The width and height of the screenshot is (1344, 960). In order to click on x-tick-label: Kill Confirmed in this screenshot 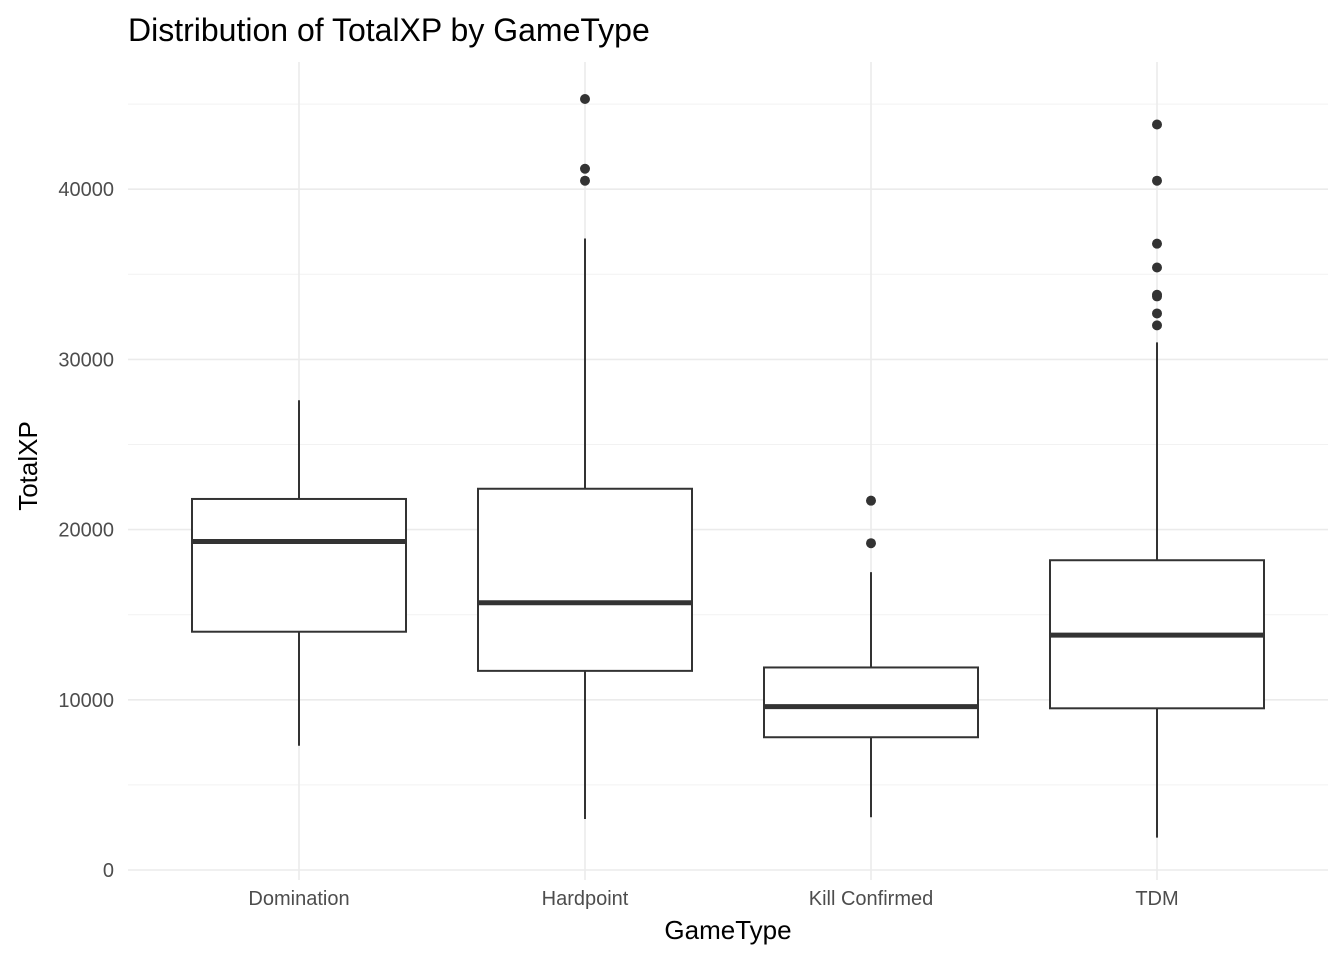, I will do `click(871, 899)`.